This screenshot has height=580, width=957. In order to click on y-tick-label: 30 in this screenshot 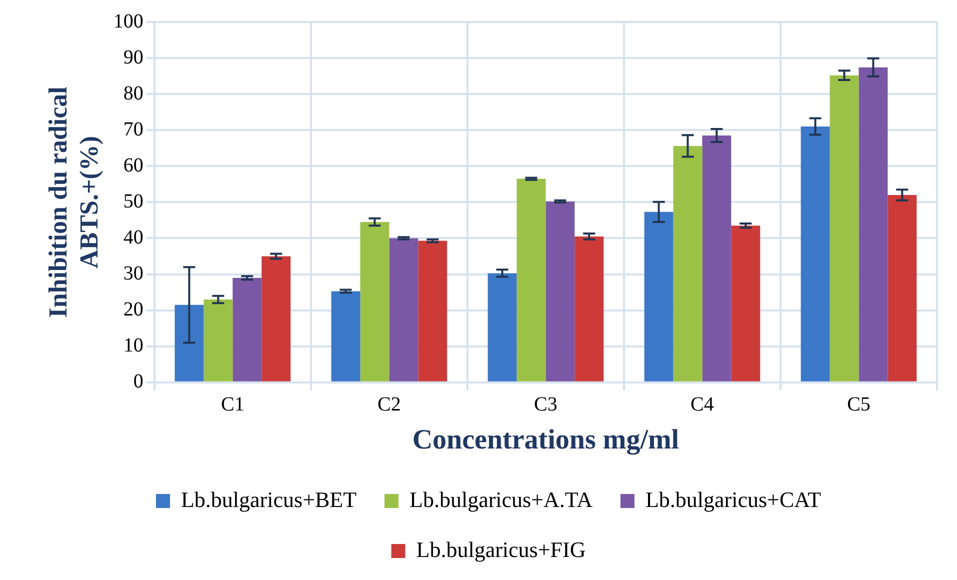, I will do `click(133, 273)`.